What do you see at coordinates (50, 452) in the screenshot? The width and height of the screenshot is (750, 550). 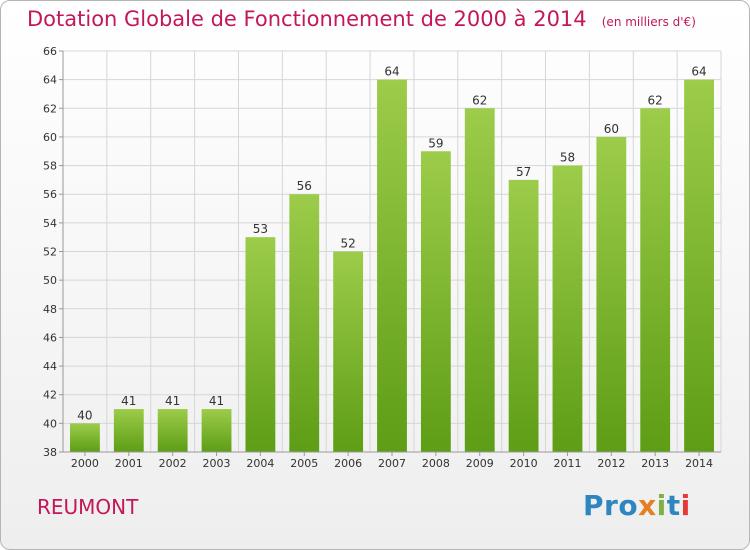 I see `y-tick-label: 38` at bounding box center [50, 452].